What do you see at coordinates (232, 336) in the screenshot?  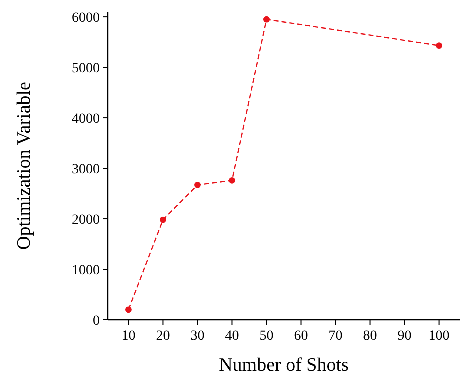 I see `x-tick-label: 40` at bounding box center [232, 336].